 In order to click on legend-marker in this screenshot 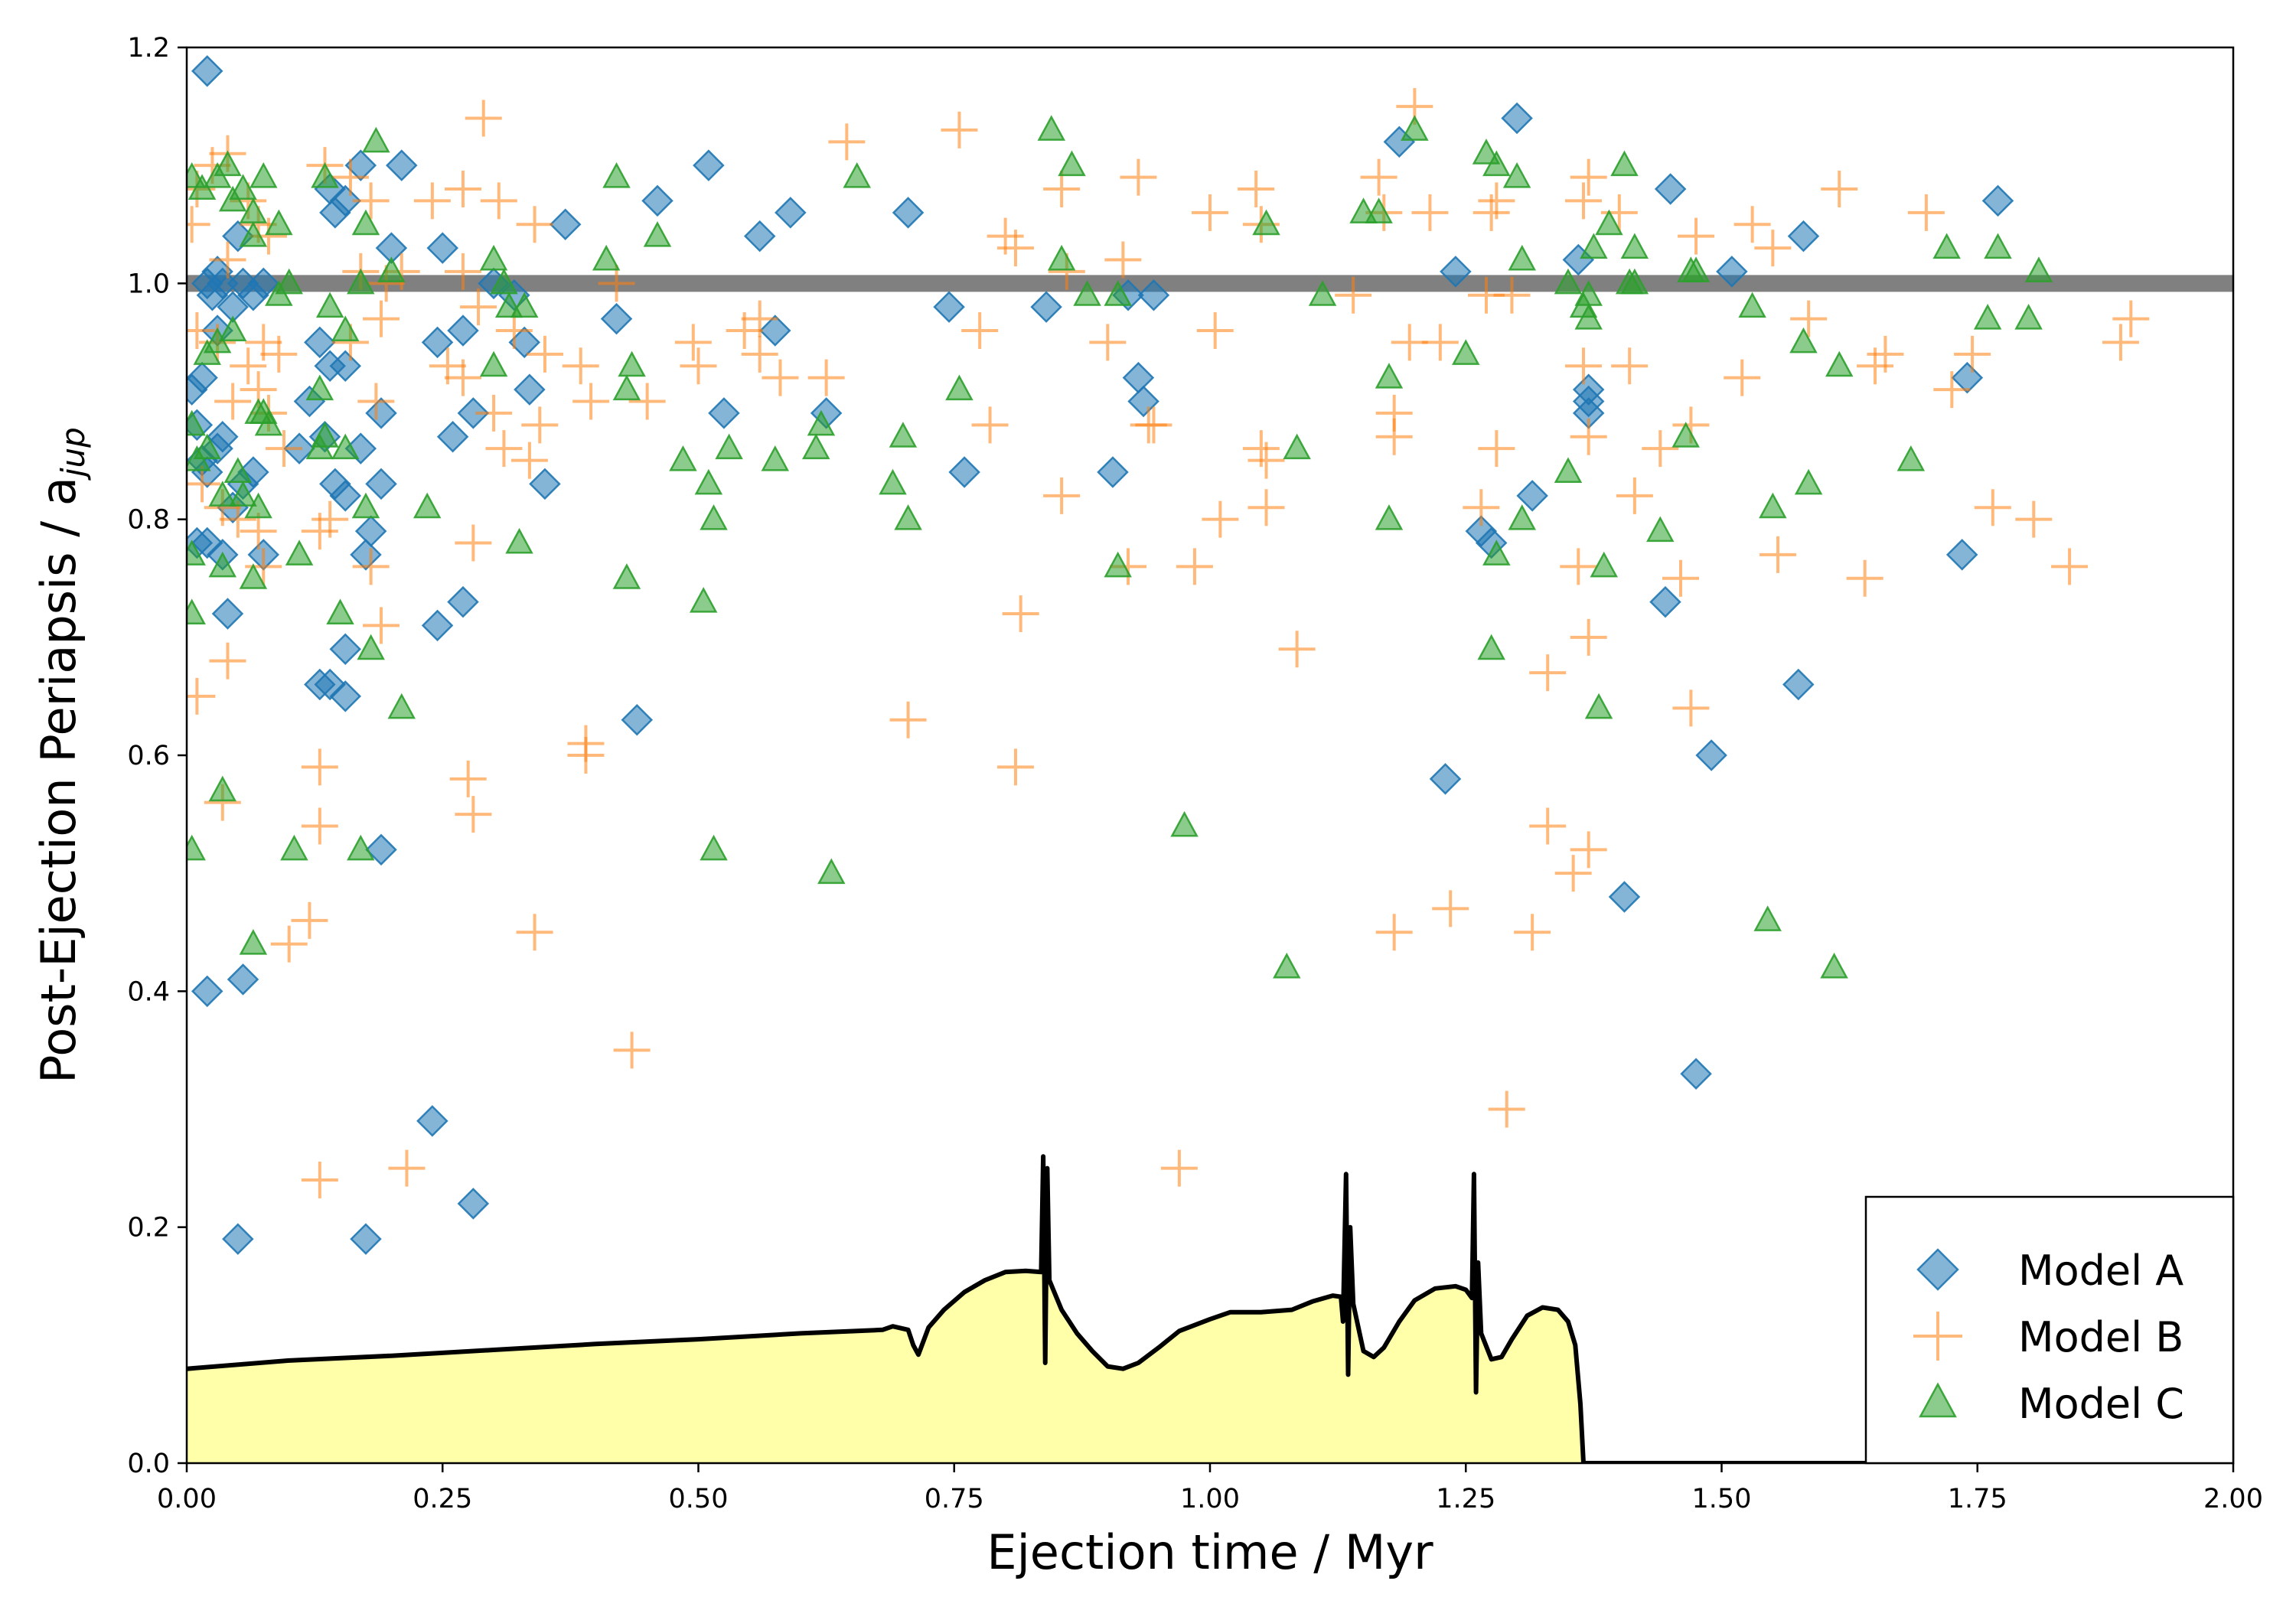, I will do `click(1937, 1270)`.